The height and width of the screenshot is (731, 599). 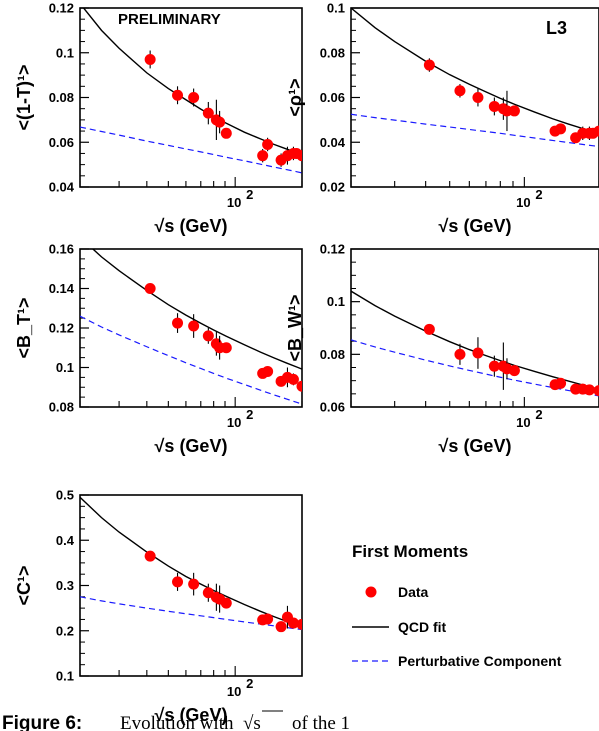 What do you see at coordinates (422, 627) in the screenshot?
I see `legend-label-fit: QCD fit` at bounding box center [422, 627].